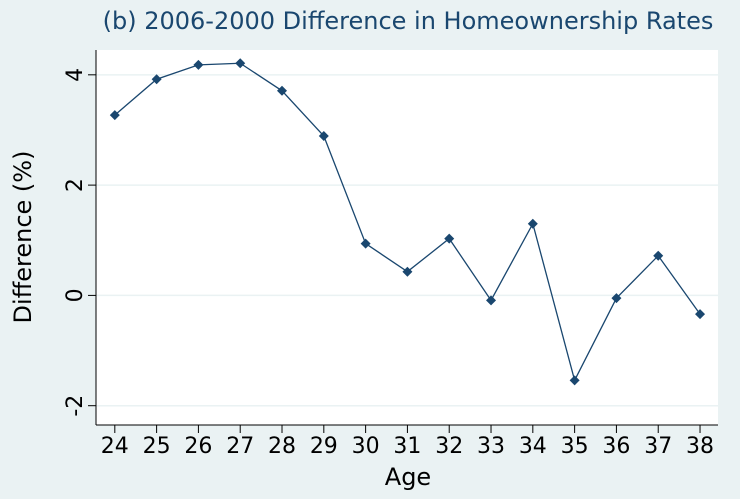  I want to click on x-tick-label: 33, so click(491, 446).